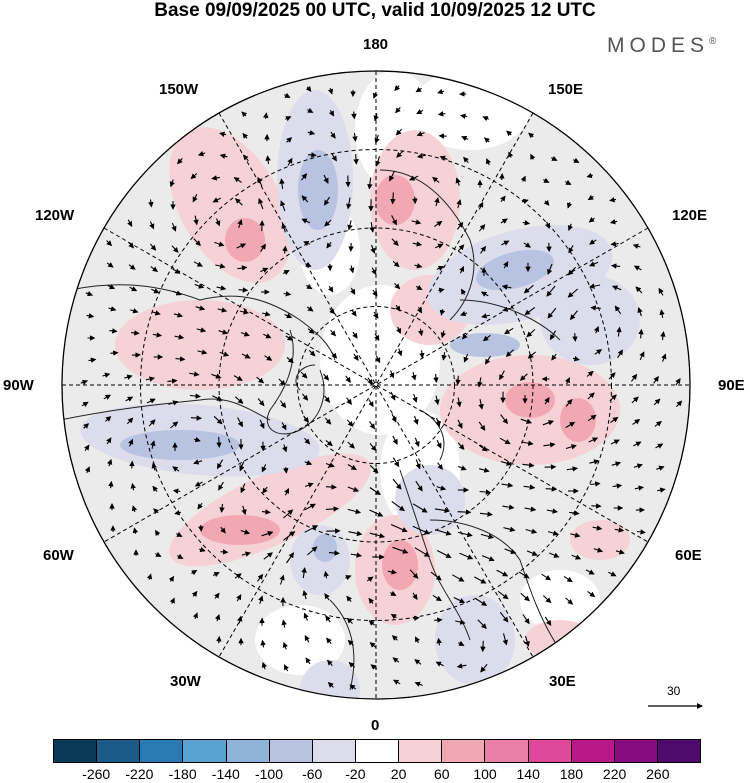 The height and width of the screenshot is (783, 750). Describe the element at coordinates (269, 774) in the screenshot. I see `colorbar-tick-label: -100` at that location.